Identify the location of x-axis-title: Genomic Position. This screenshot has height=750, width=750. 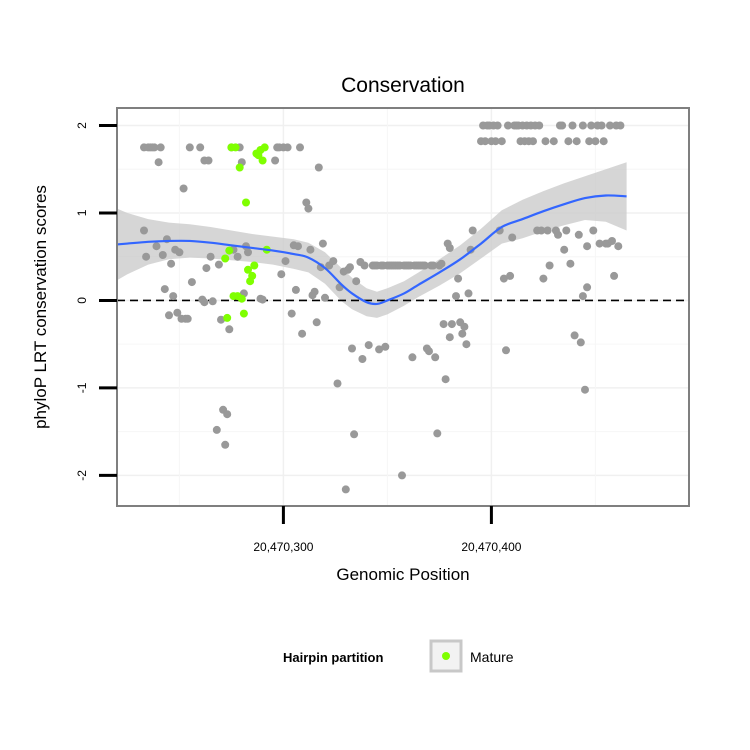
(402, 574).